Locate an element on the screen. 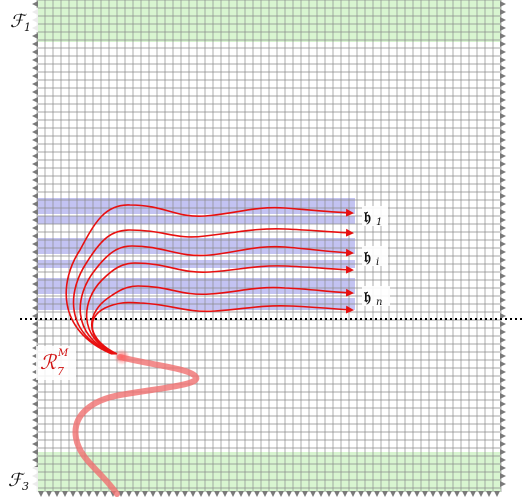 The width and height of the screenshot is (523, 501). start-blob is located at coordinates (122, 357).